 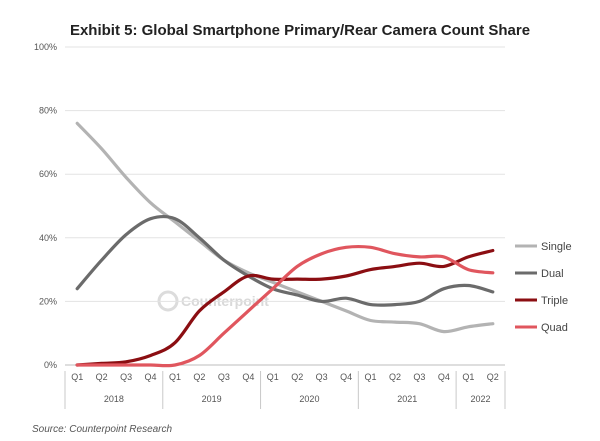 What do you see at coordinates (114, 399) in the screenshot?
I see `year-label: 2018` at bounding box center [114, 399].